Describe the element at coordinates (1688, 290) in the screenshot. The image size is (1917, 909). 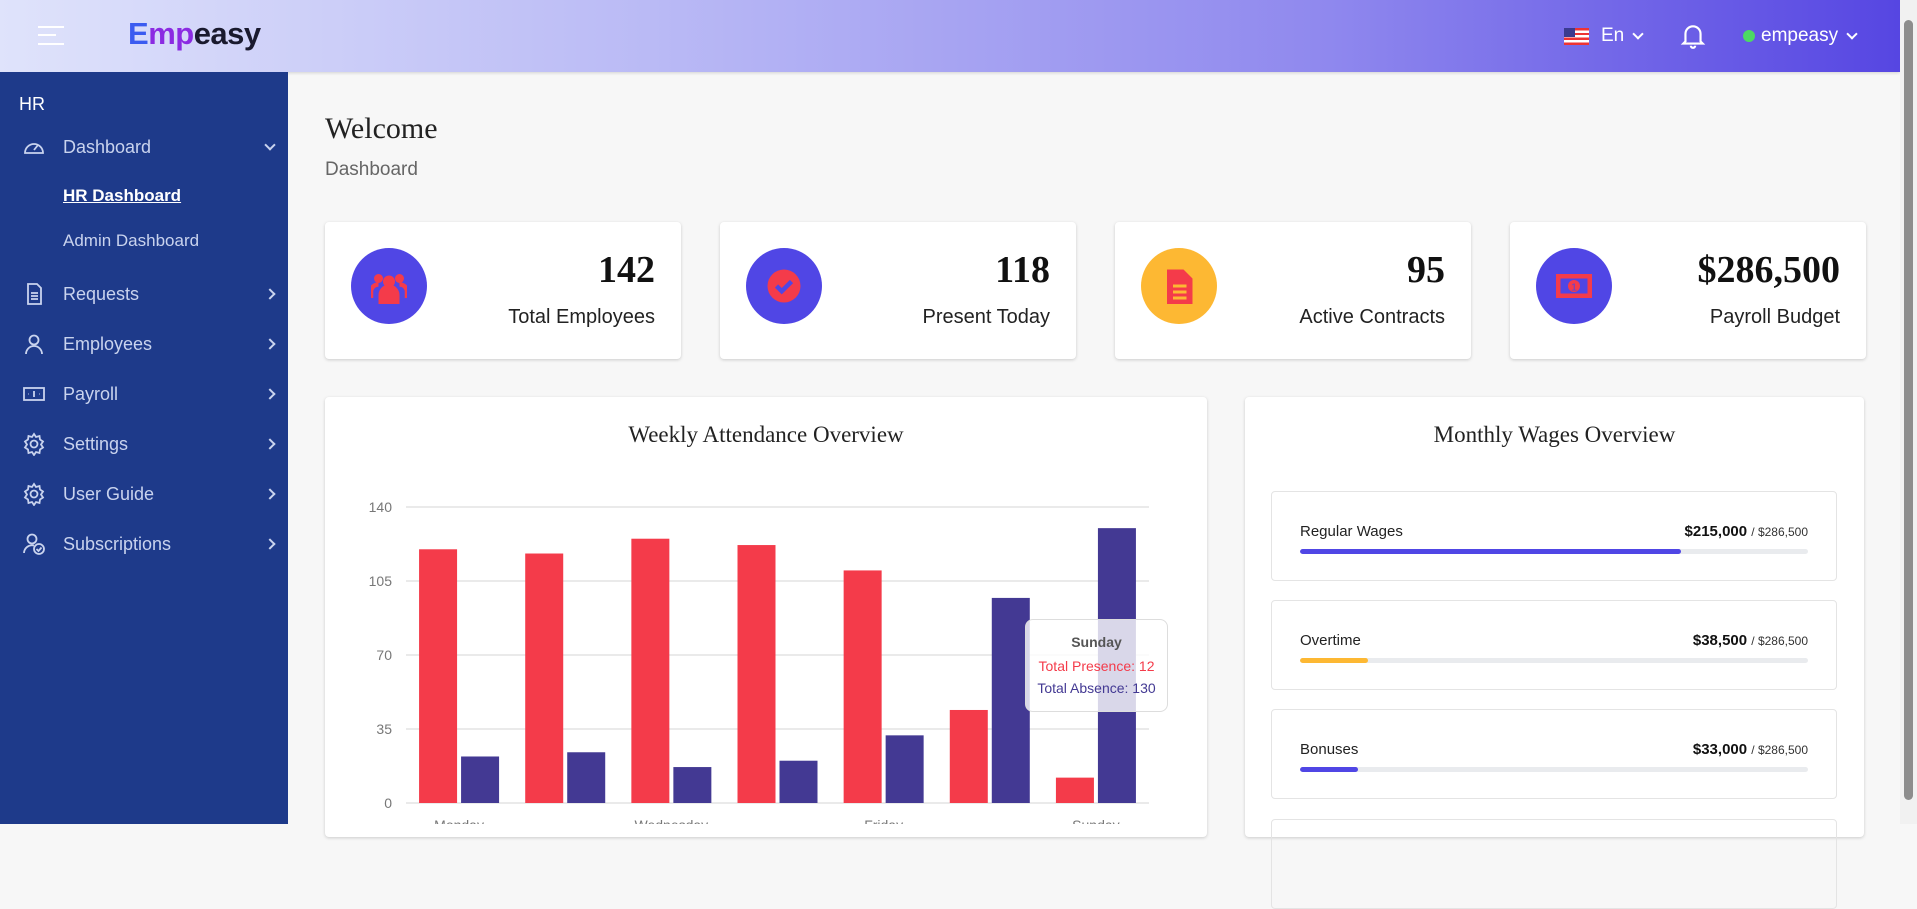
I see `stat-card-payroll-budget: 1 $286,500 Payroll Budget` at that location.